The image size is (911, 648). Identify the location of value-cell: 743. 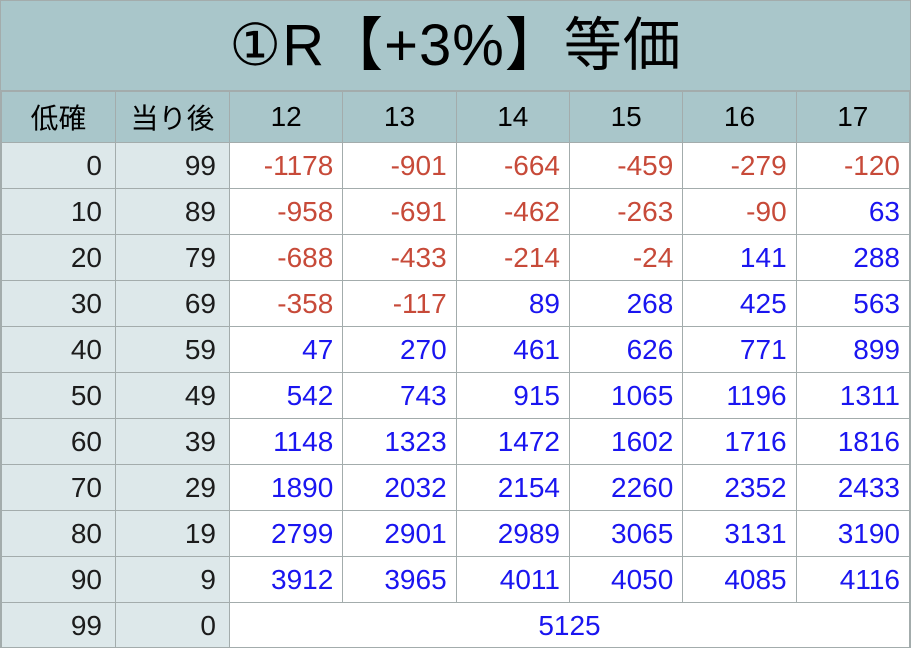
(399, 395).